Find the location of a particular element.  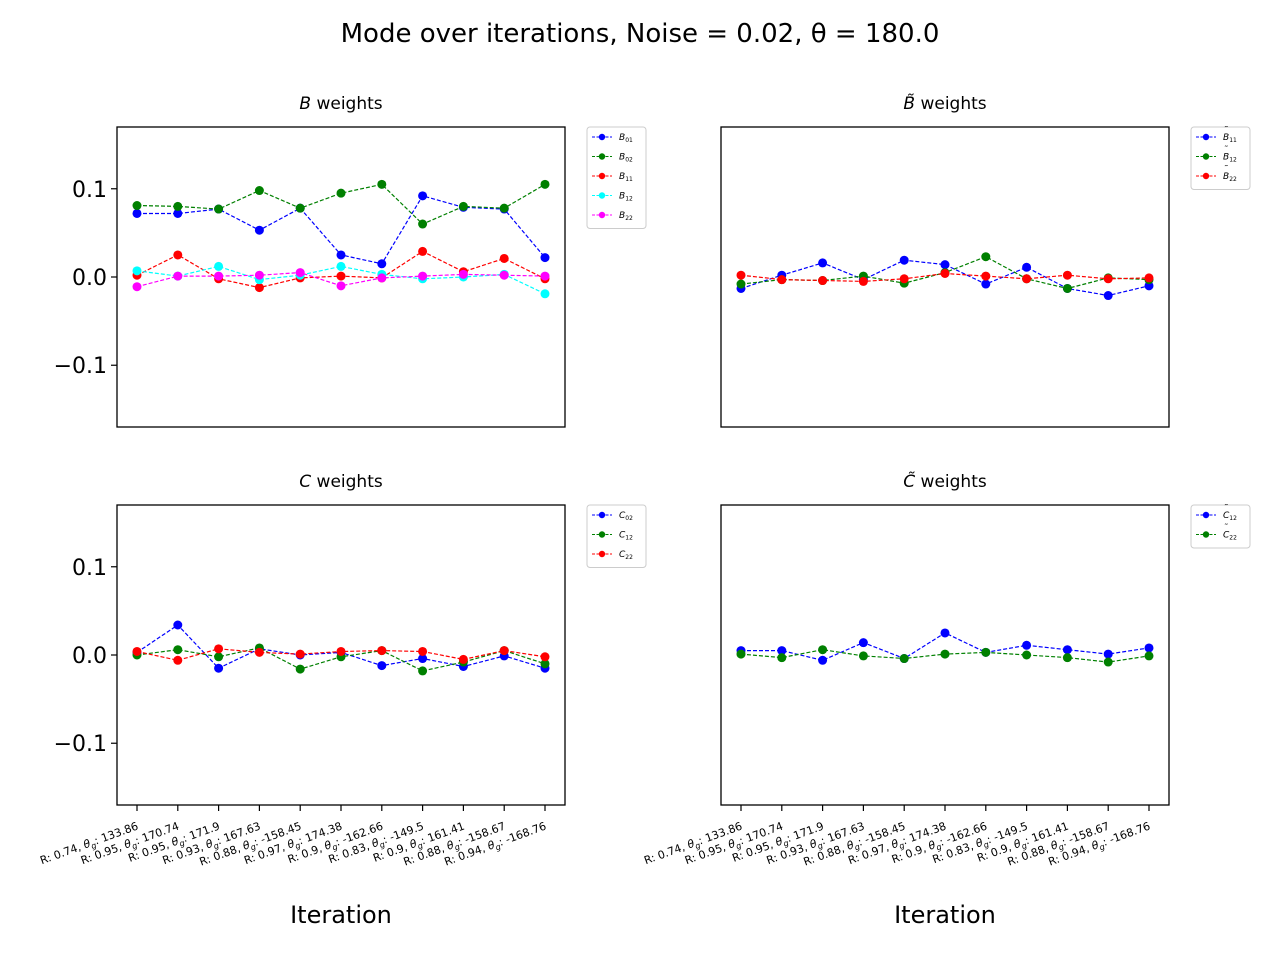

legend-label: B02 is located at coordinates (626, 158).